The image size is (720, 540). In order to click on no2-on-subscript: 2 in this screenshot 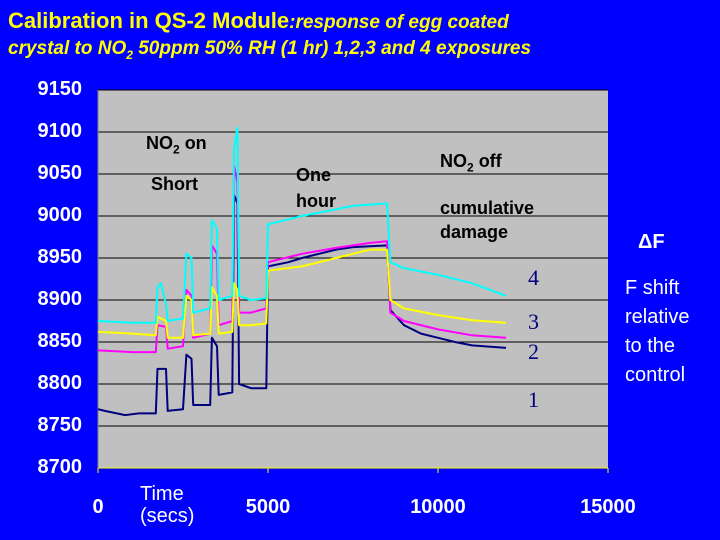, I will do `click(176, 149)`.